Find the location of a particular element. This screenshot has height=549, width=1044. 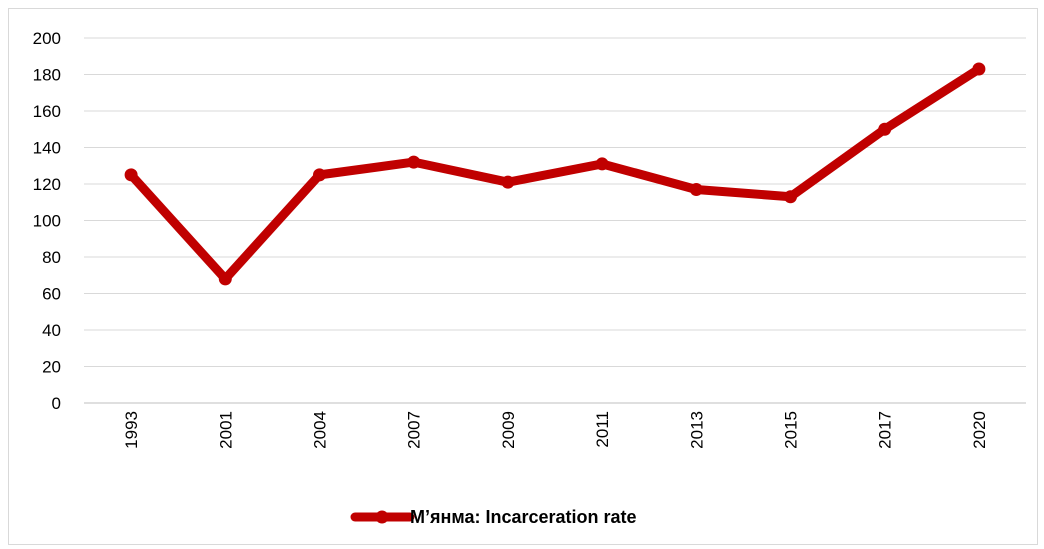

y-tick-label: 100 is located at coordinates (47, 221).